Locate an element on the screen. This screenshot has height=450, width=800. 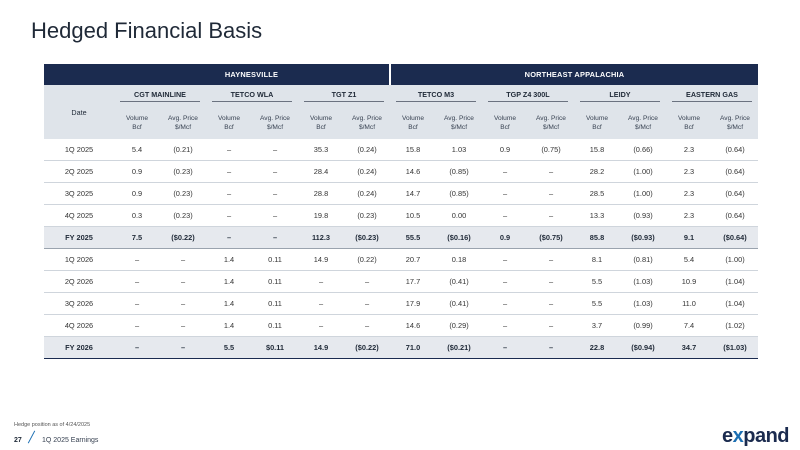
expand-logo: expand is located at coordinates (756, 436).